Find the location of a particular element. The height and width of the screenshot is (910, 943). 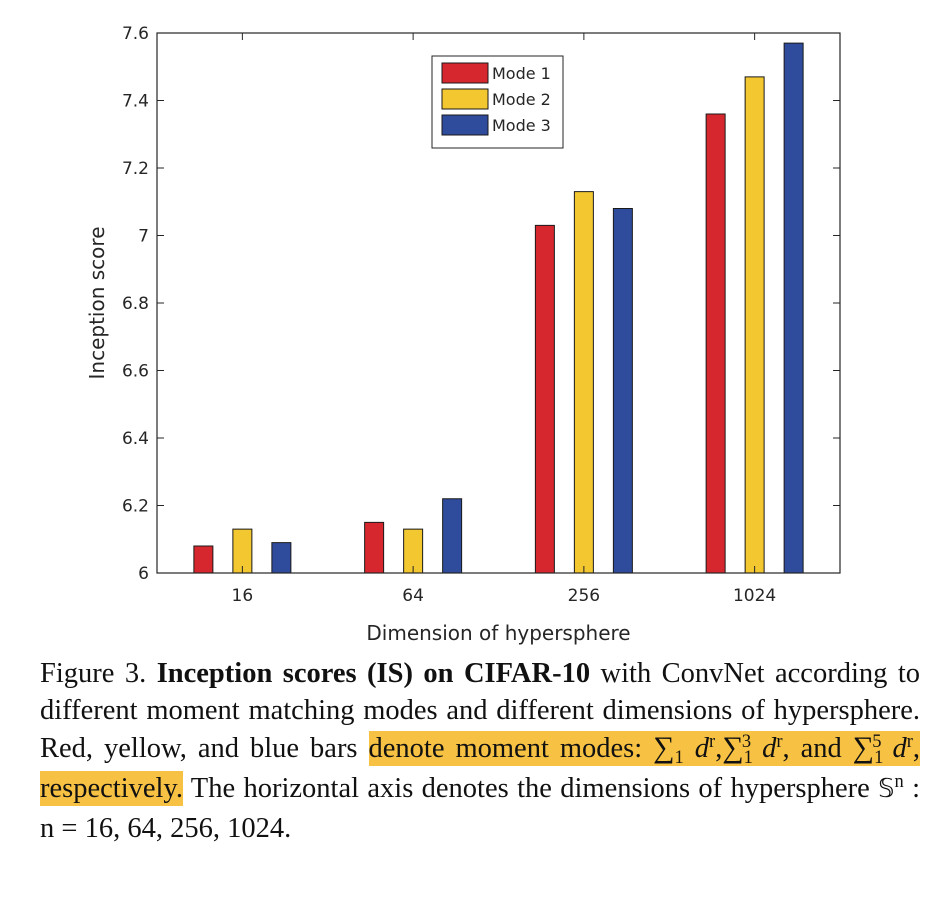

sum-upper-bound: 5 is located at coordinates (877, 741).